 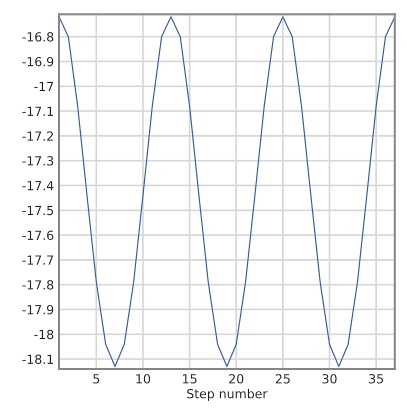 I want to click on y-tick-label: -17.2, so click(x=37, y=136).